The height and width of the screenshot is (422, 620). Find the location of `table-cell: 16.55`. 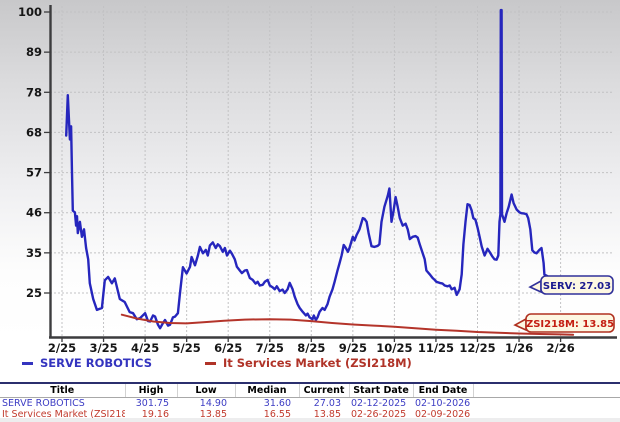

table-cell: 16.55 is located at coordinates (277, 414).